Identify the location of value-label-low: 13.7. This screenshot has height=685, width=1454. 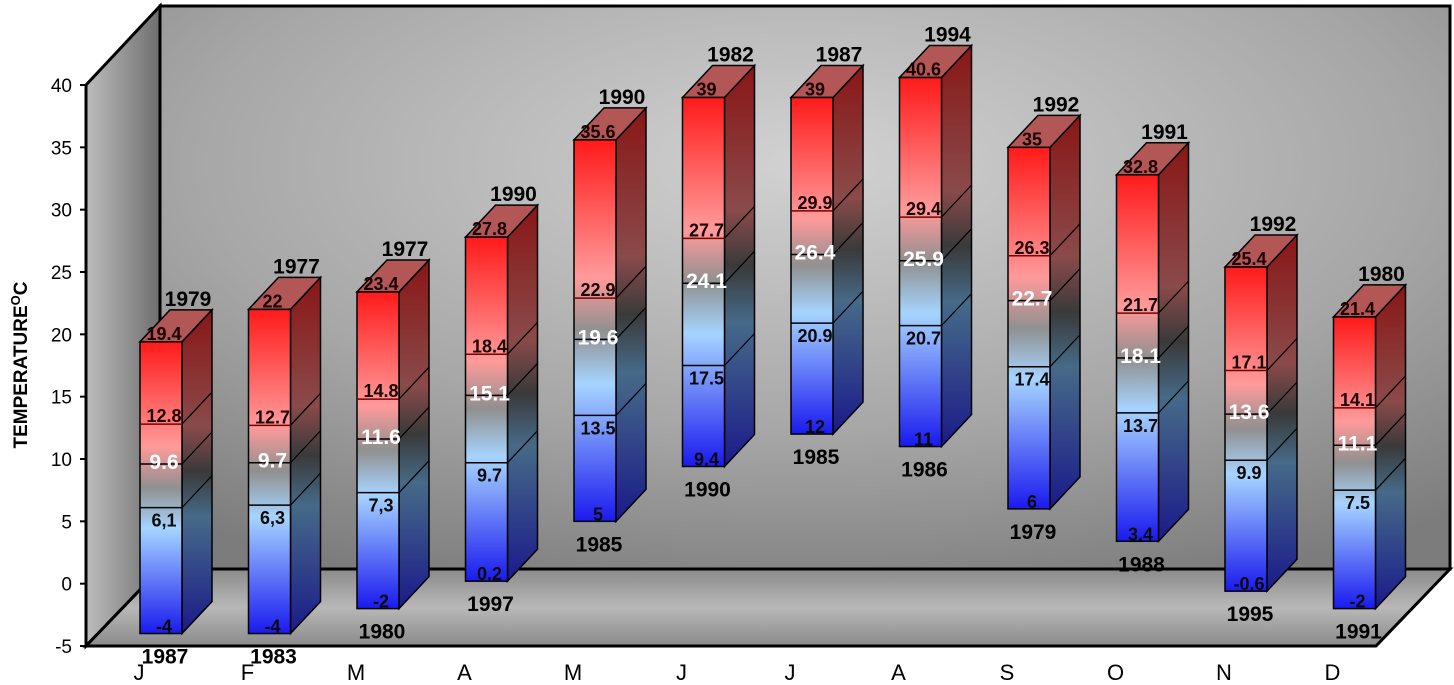
(1140, 426).